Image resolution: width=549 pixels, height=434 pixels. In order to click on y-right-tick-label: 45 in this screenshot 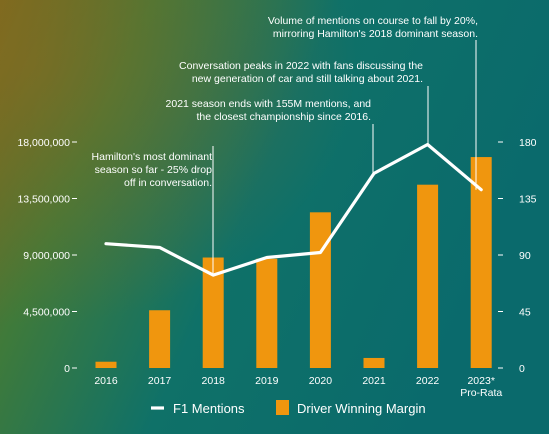, I will do `click(525, 313)`.